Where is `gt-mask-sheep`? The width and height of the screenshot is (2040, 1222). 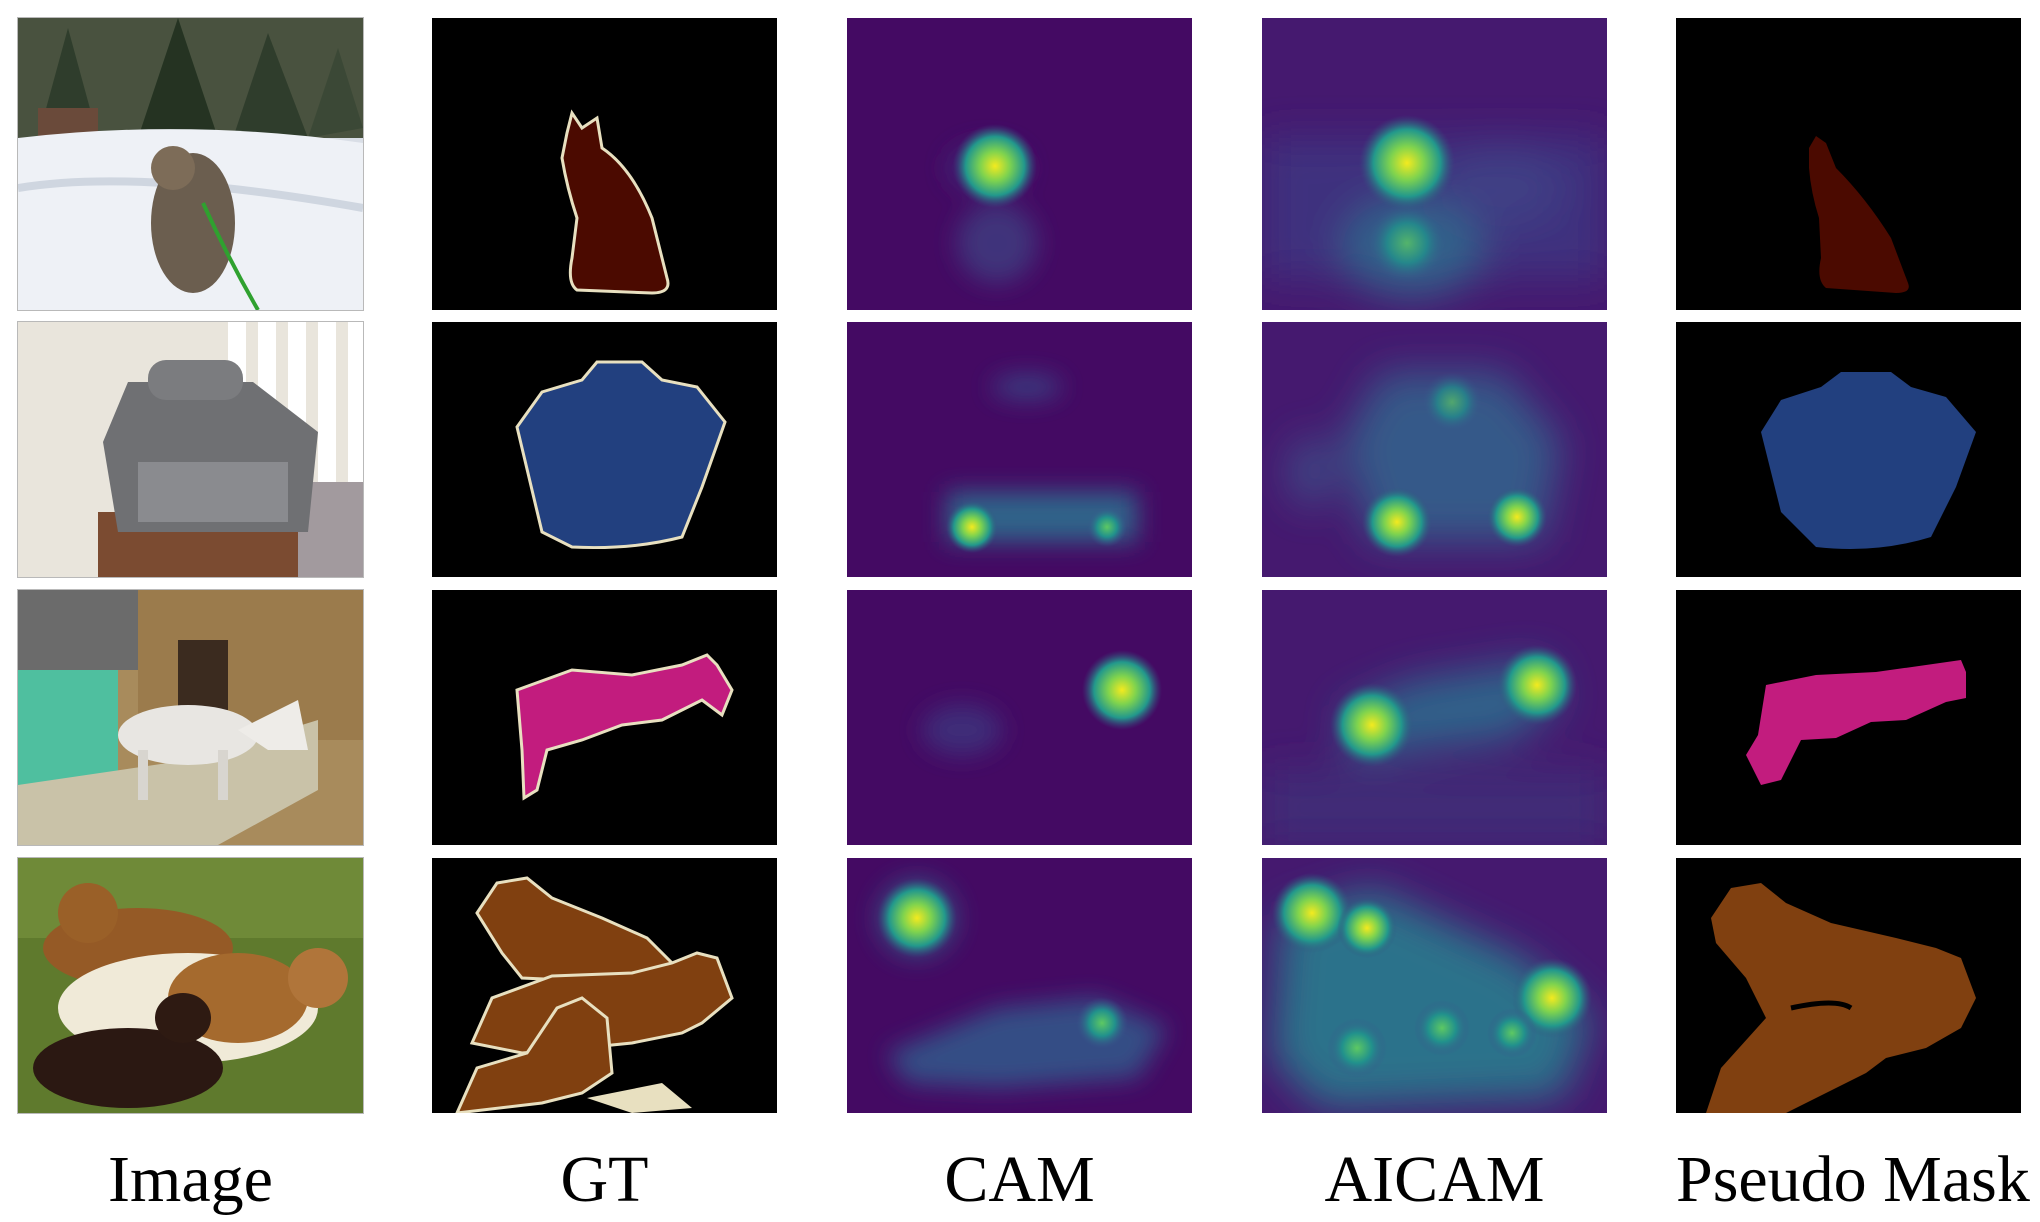 gt-mask-sheep is located at coordinates (604, 985).